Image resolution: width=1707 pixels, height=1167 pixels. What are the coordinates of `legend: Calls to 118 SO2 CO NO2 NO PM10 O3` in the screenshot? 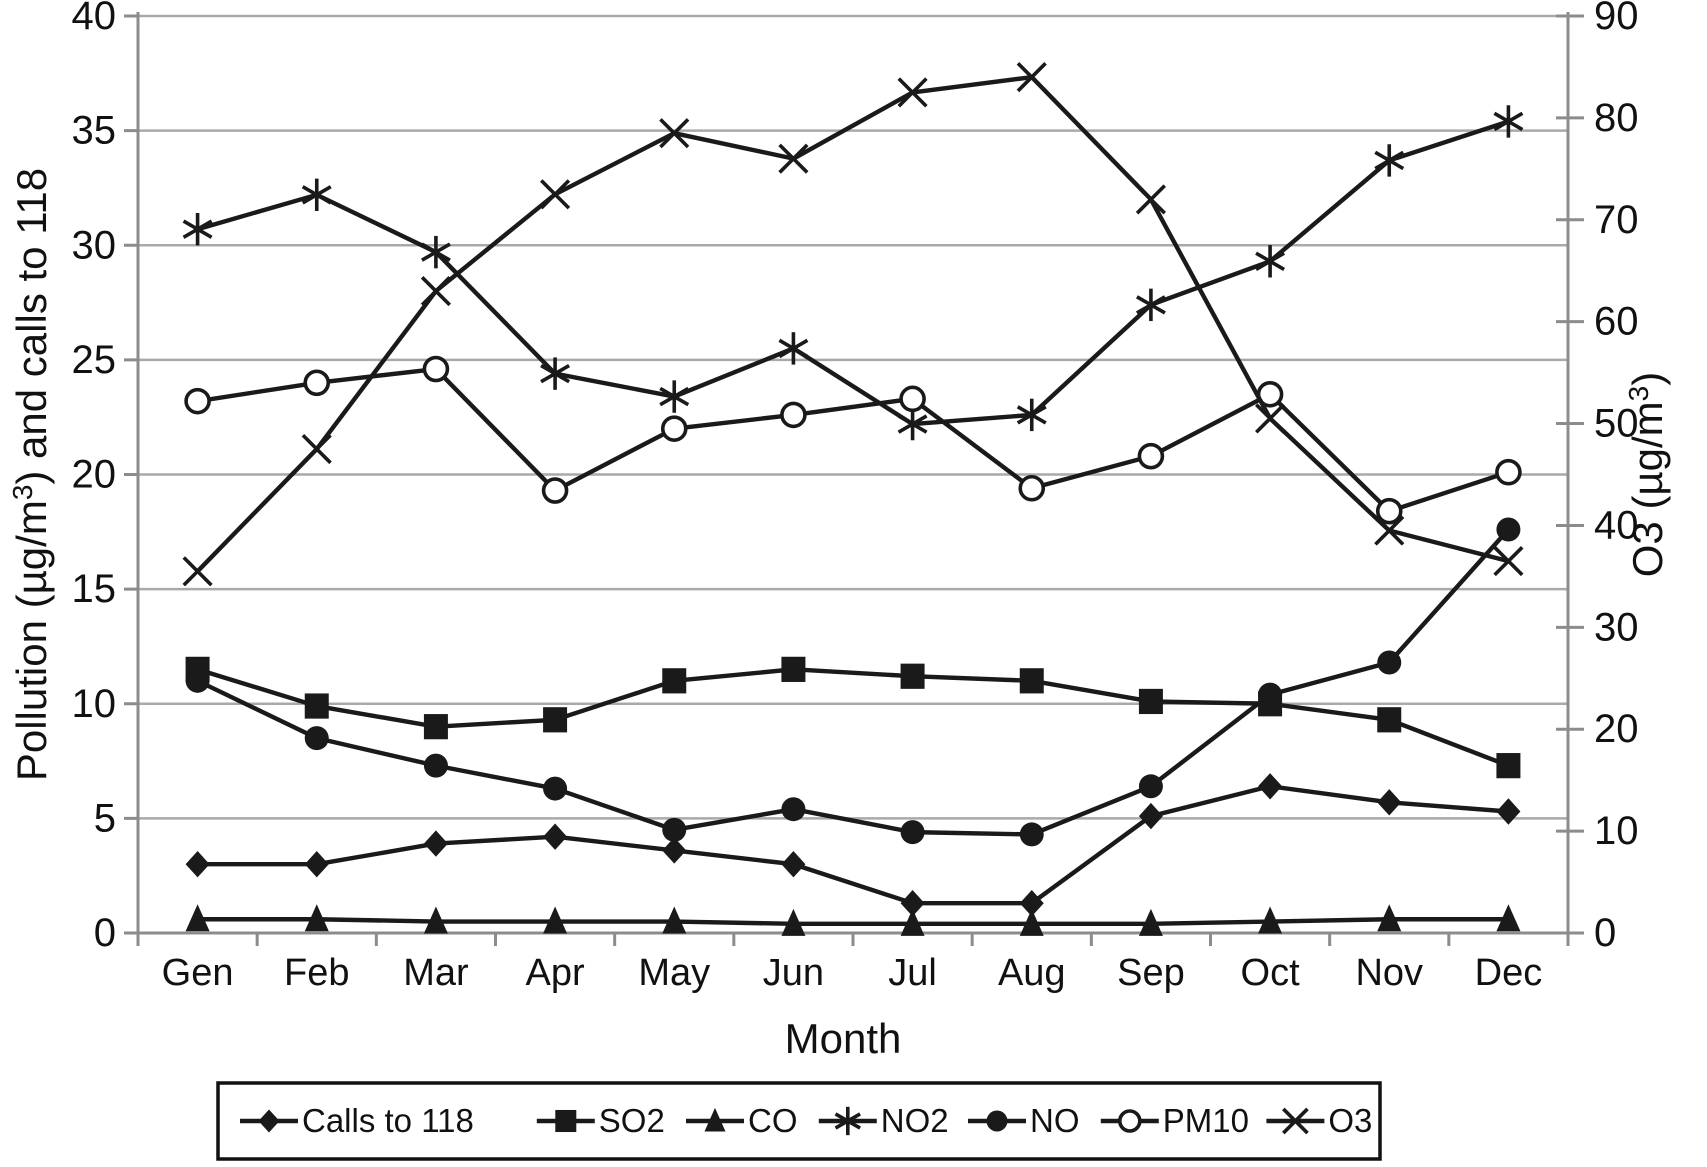 It's located at (799, 1121).